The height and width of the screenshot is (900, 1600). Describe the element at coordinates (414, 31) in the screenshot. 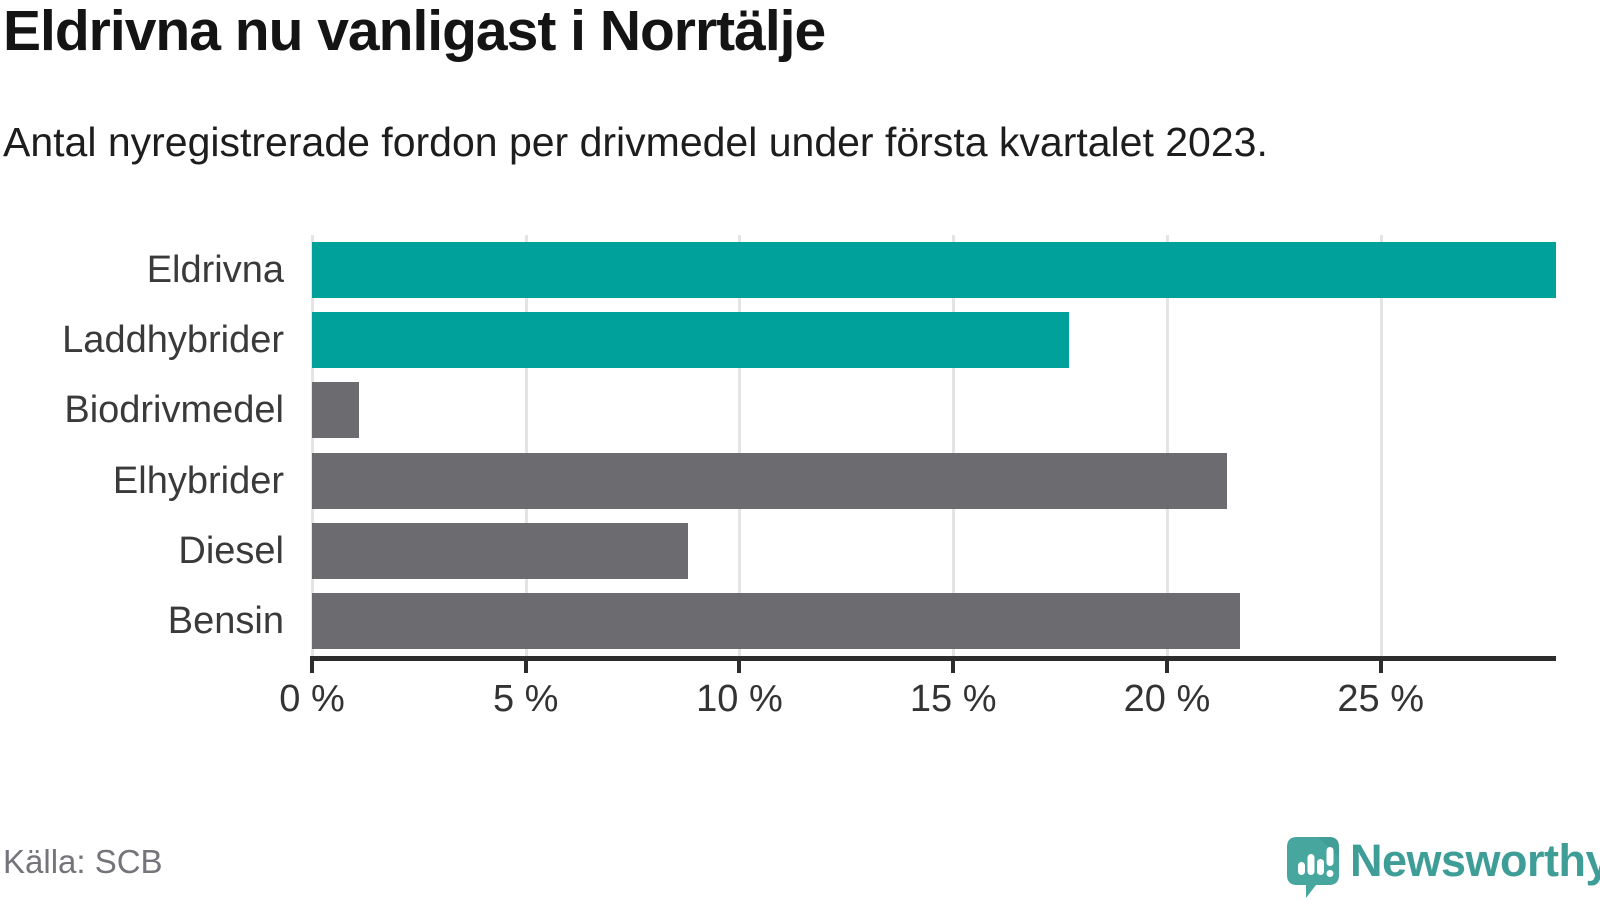

I see `page-title: Eldrivna nu vanligast i Norrtälje` at that location.